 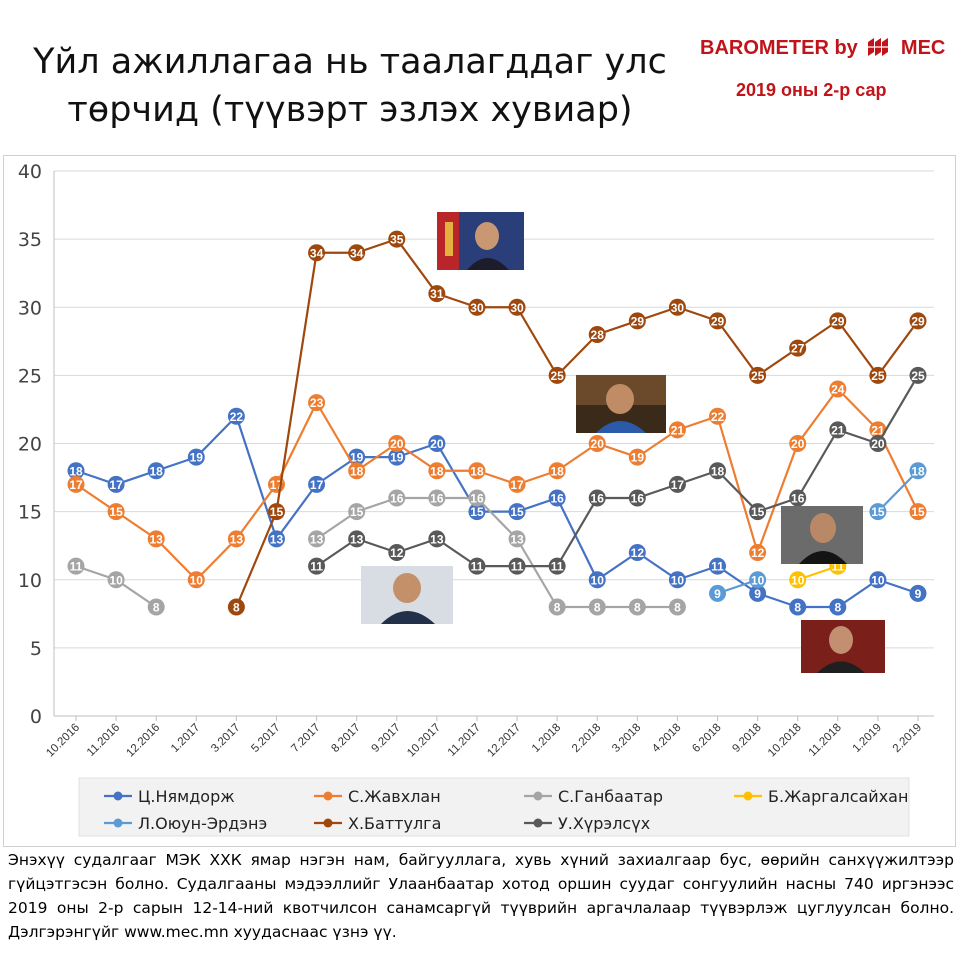 I want to click on data-label: 11, so click(x=517, y=567).